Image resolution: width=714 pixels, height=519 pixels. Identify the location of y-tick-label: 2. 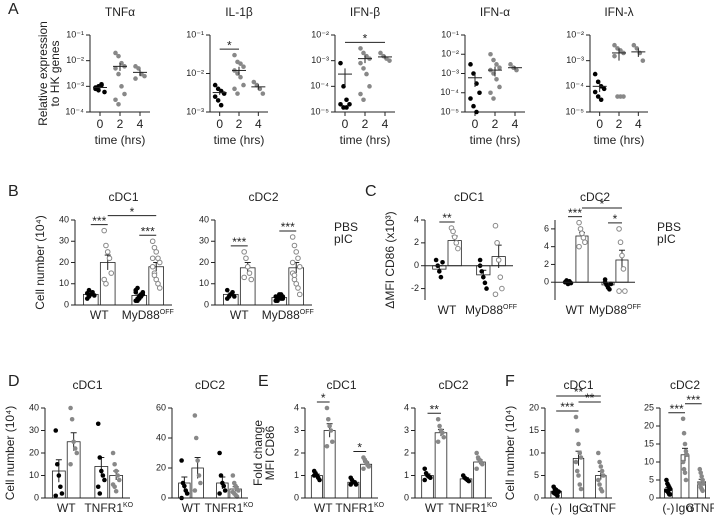
(546, 264).